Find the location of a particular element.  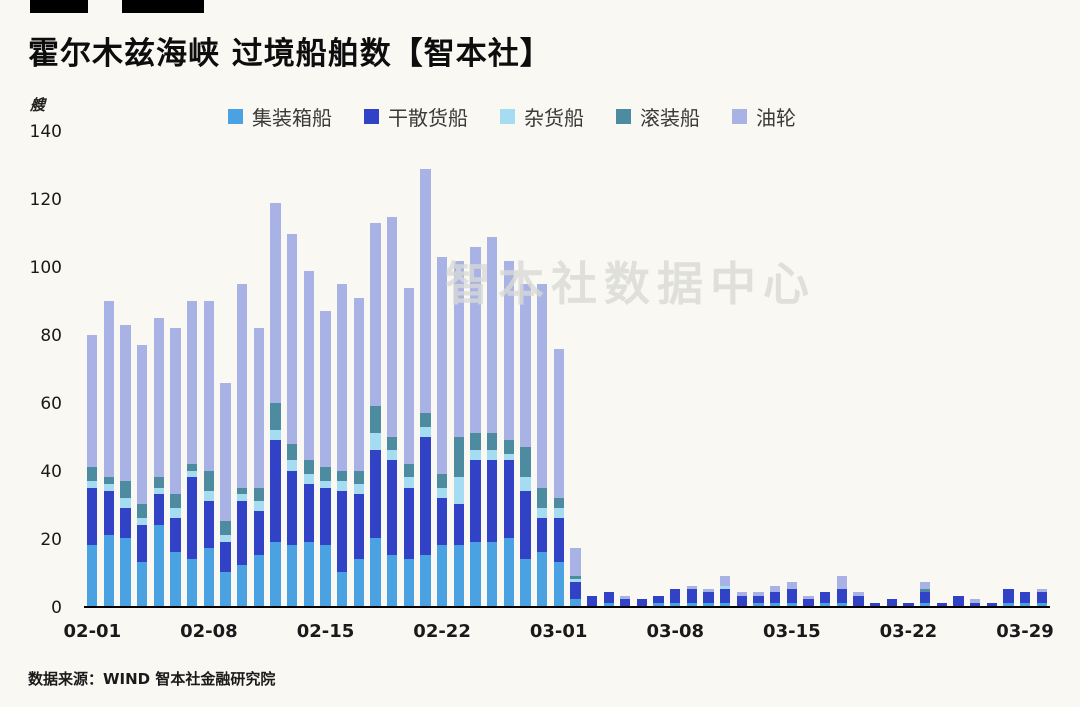

x-tick-label: 02-01 is located at coordinates (92, 631).